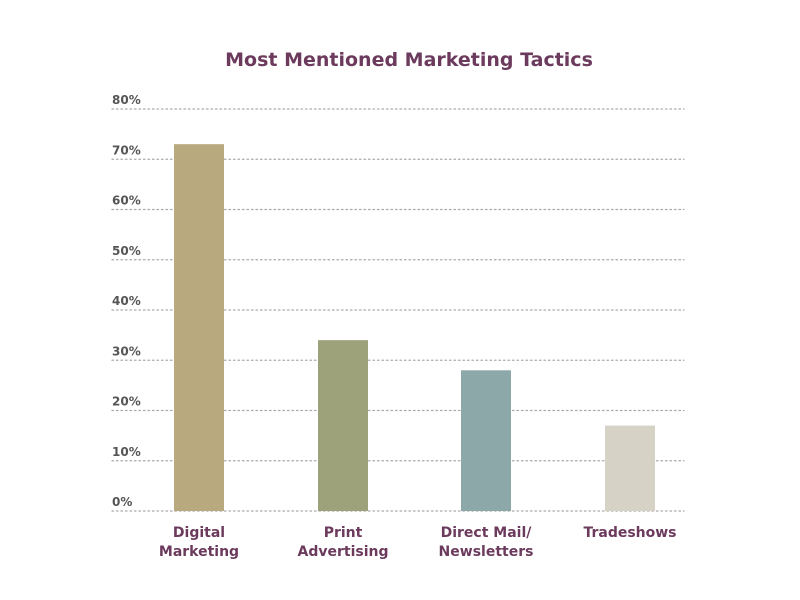 Image resolution: width=800 pixels, height=600 pixels. I want to click on y-tick-label: 60%, so click(126, 201).